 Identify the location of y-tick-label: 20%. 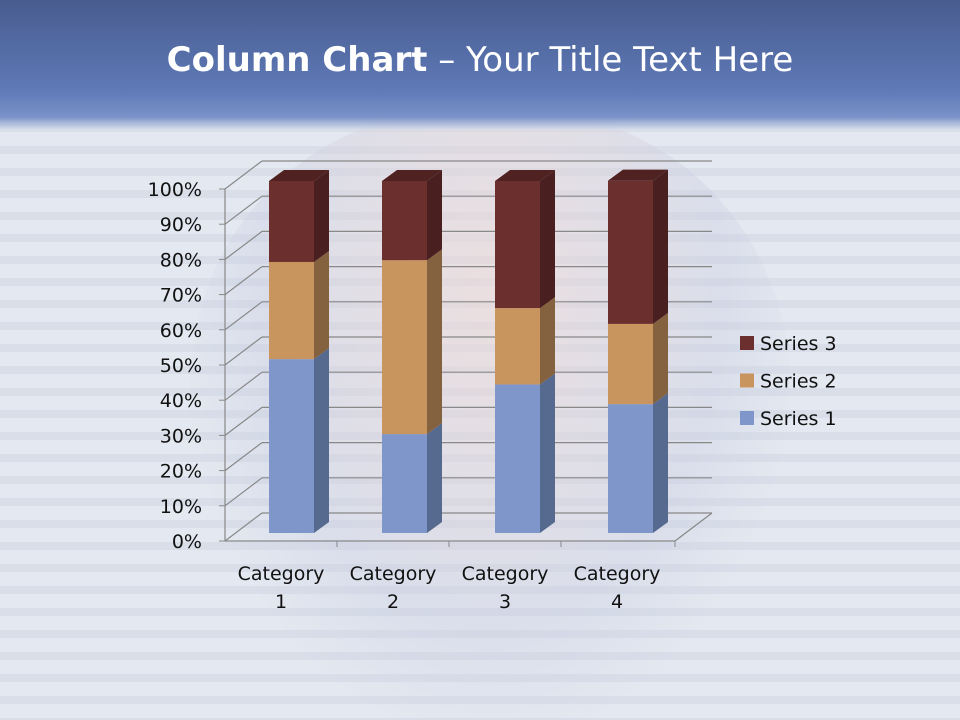
(181, 472).